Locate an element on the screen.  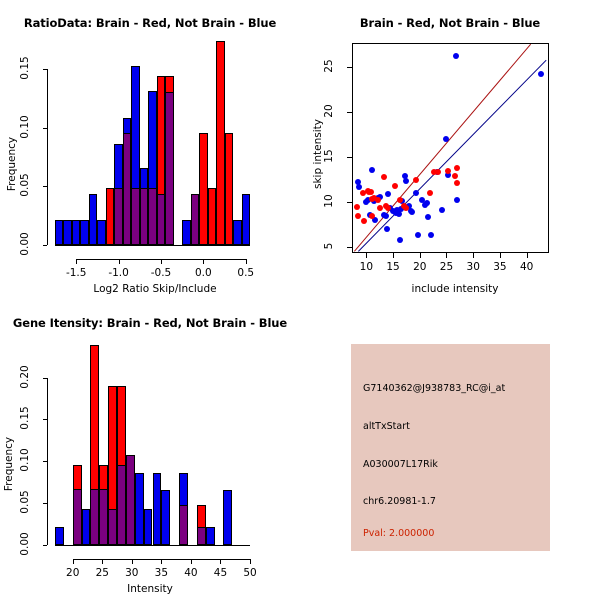
ratio-histogram-xlabel: Log2 Ratio Skip/Include is located at coordinates (155, 289).